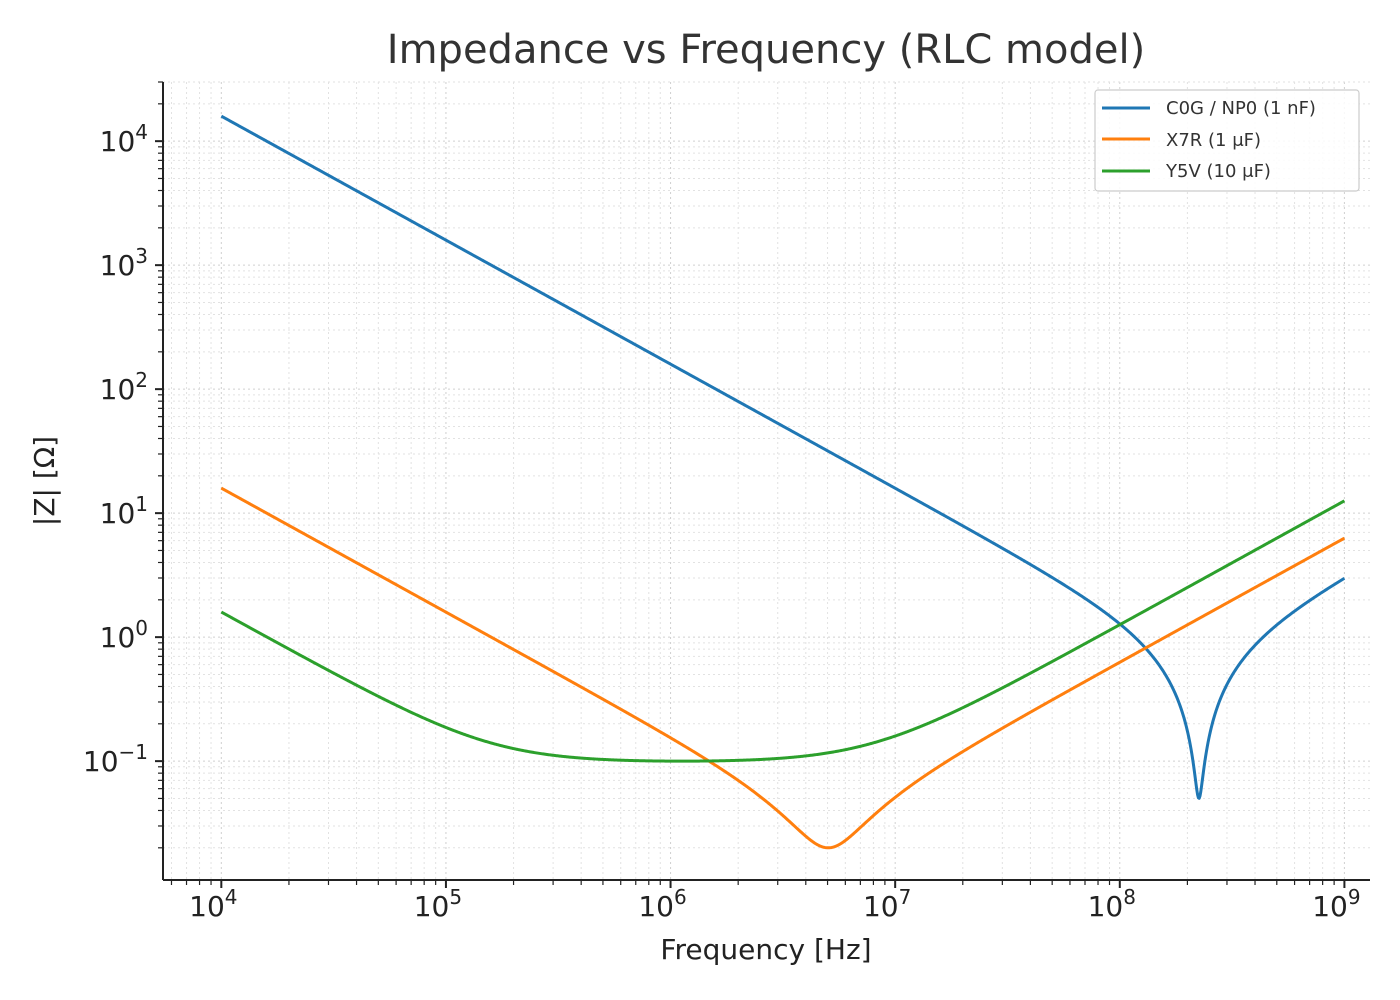 This screenshot has height=1000, width=1400. Describe the element at coordinates (1336, 904) in the screenshot. I see `x-tick-label: 10⁹` at that location.